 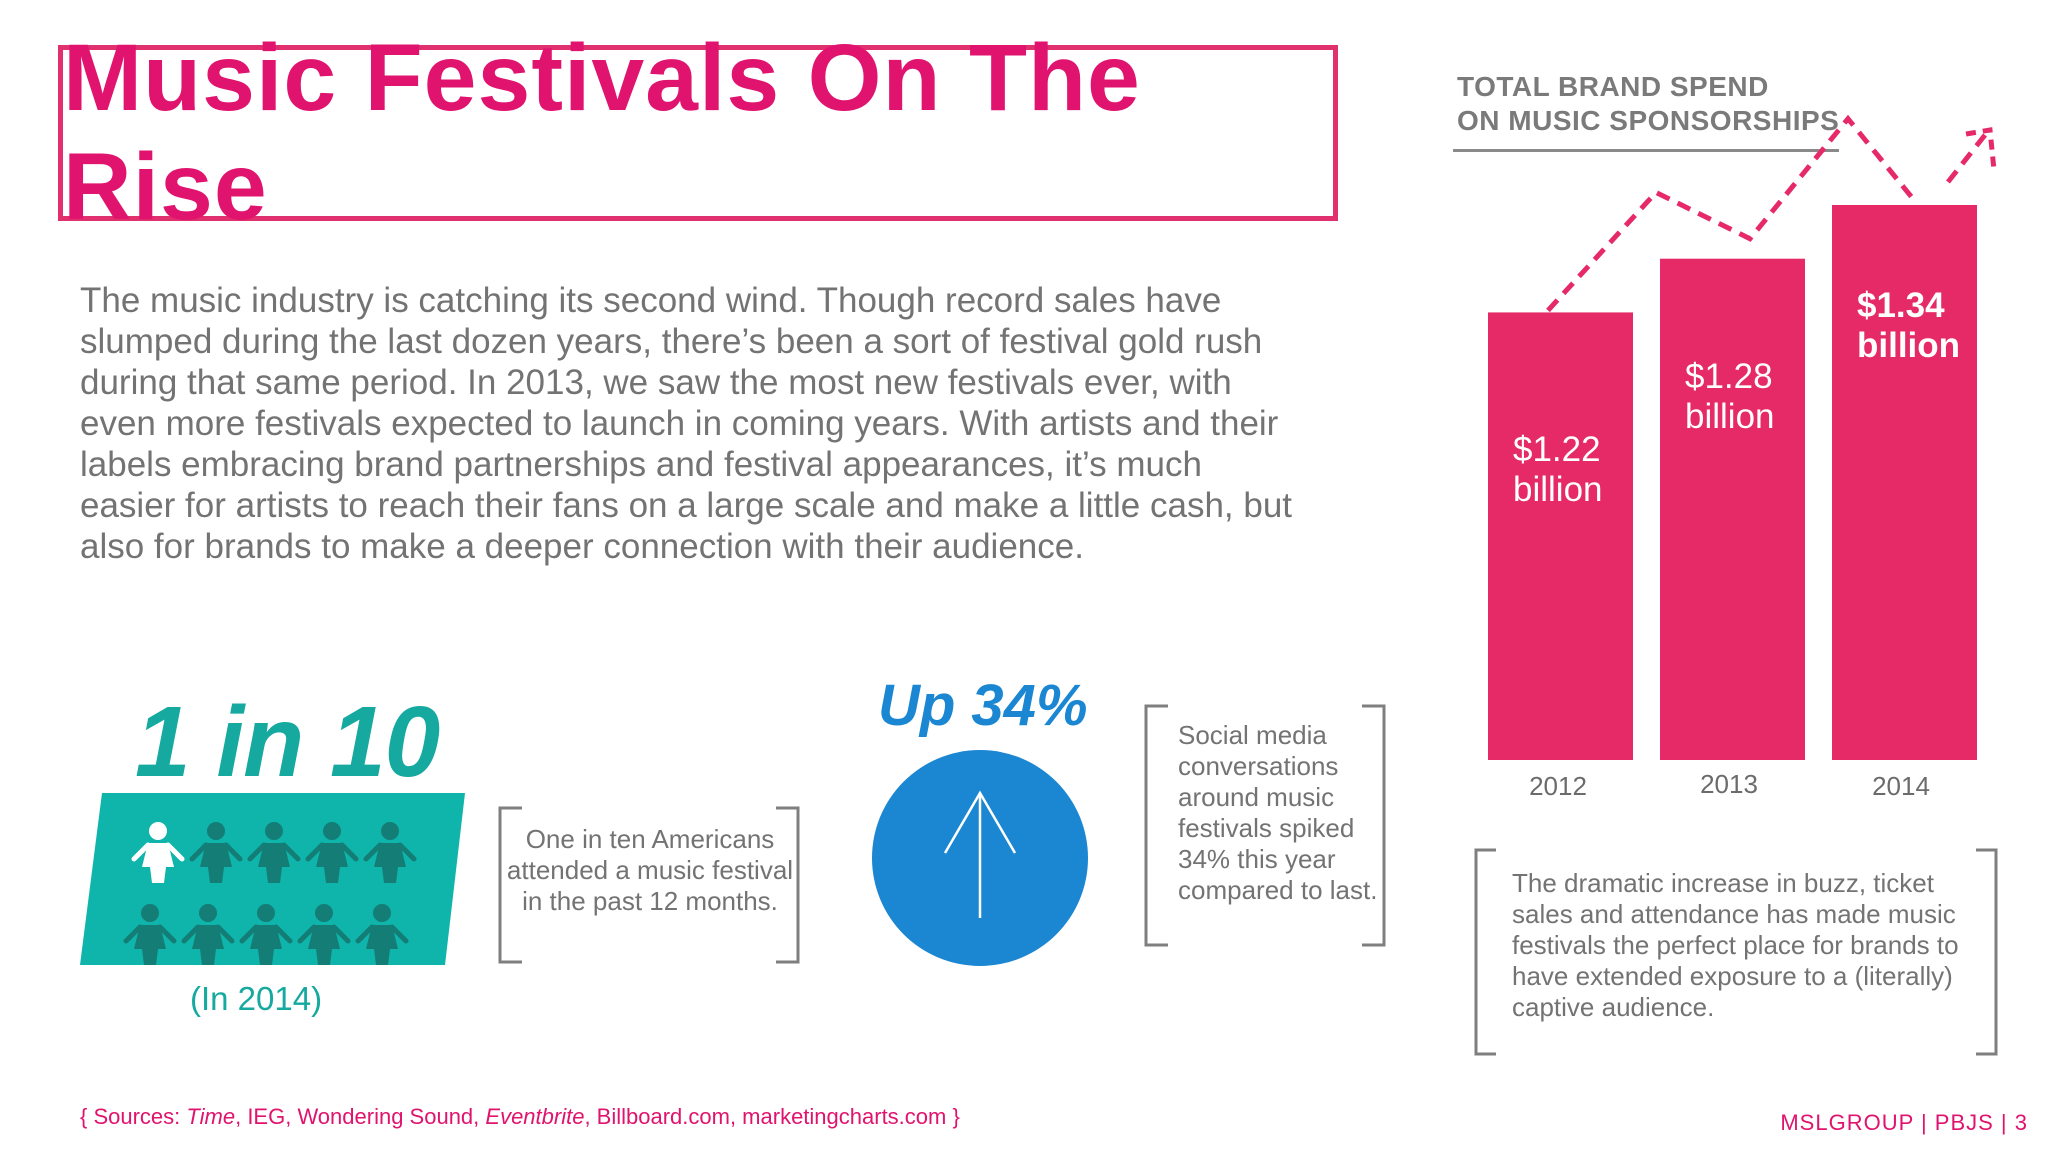 What do you see at coordinates (1648, 104) in the screenshot?
I see `chart-header: TOTAL BRAND SPEND ON MUSIC SPONSORSHIPS` at bounding box center [1648, 104].